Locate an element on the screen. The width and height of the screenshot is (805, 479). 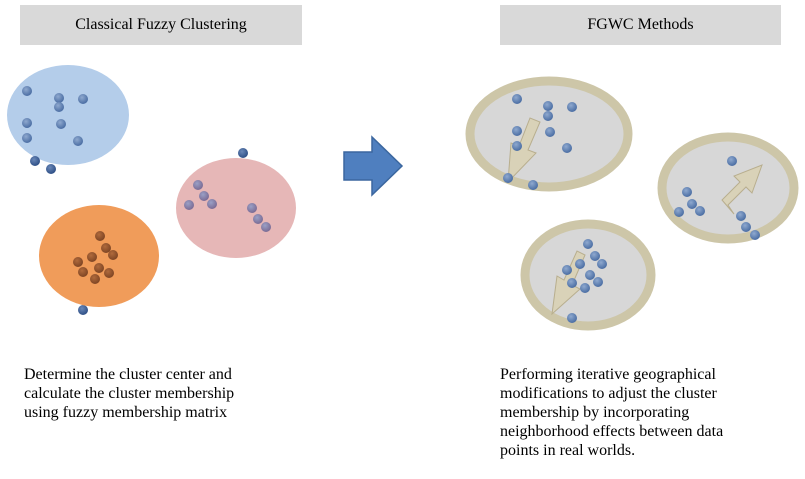
blue-cluster is located at coordinates (68, 115).